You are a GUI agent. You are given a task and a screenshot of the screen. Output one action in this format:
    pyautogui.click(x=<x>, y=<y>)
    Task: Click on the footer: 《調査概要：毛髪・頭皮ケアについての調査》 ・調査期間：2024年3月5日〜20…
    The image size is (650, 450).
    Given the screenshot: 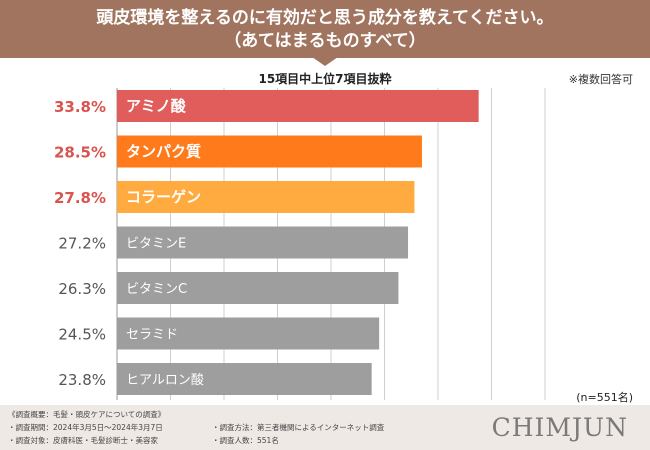 What is the action you would take?
    pyautogui.click(x=325, y=427)
    